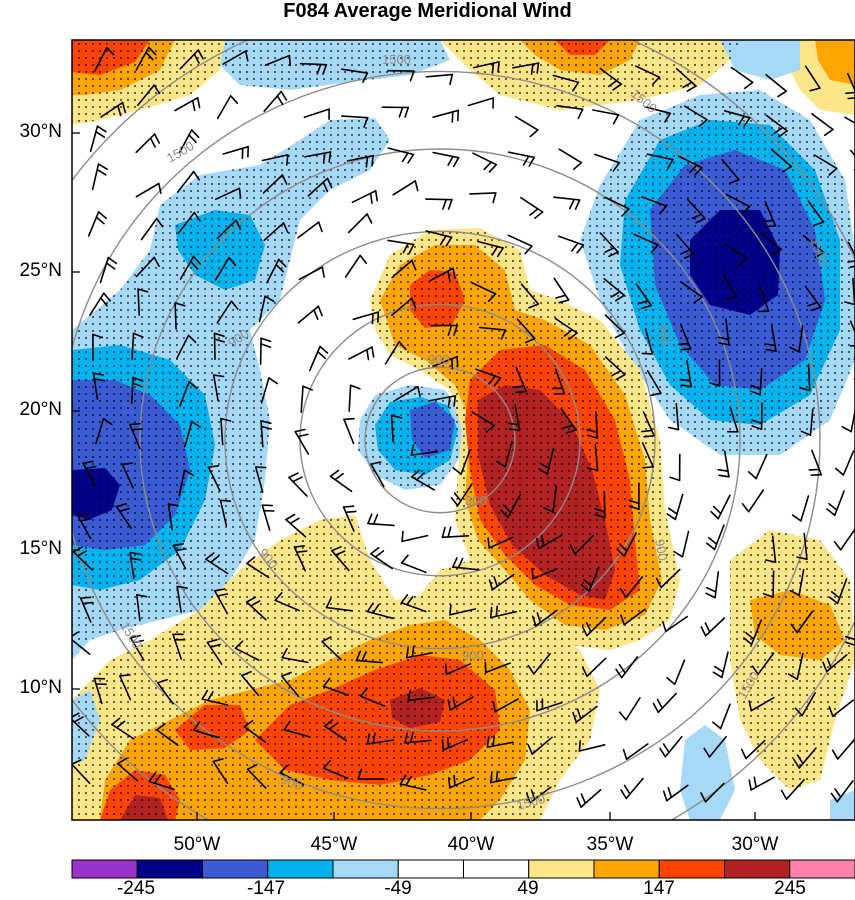  Describe the element at coordinates (427, 11) in the screenshot. I see `map-title: F084 Average Meridional Wind` at that location.